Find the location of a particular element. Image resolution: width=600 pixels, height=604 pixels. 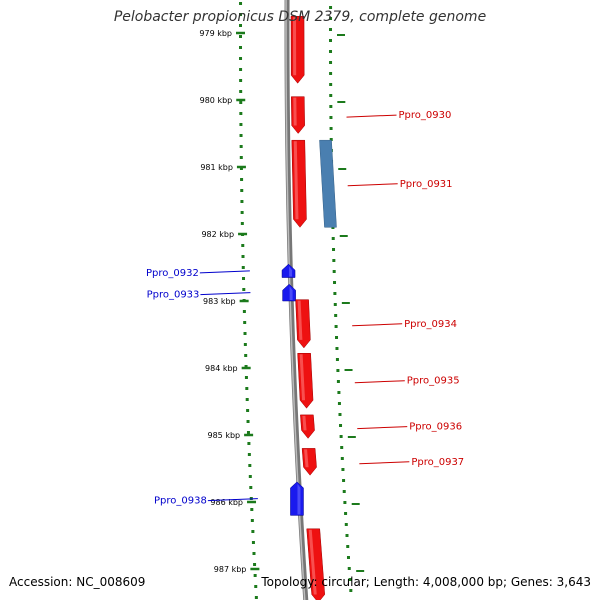

scale-tick-label: 979 kbp is located at coordinates (215, 33).